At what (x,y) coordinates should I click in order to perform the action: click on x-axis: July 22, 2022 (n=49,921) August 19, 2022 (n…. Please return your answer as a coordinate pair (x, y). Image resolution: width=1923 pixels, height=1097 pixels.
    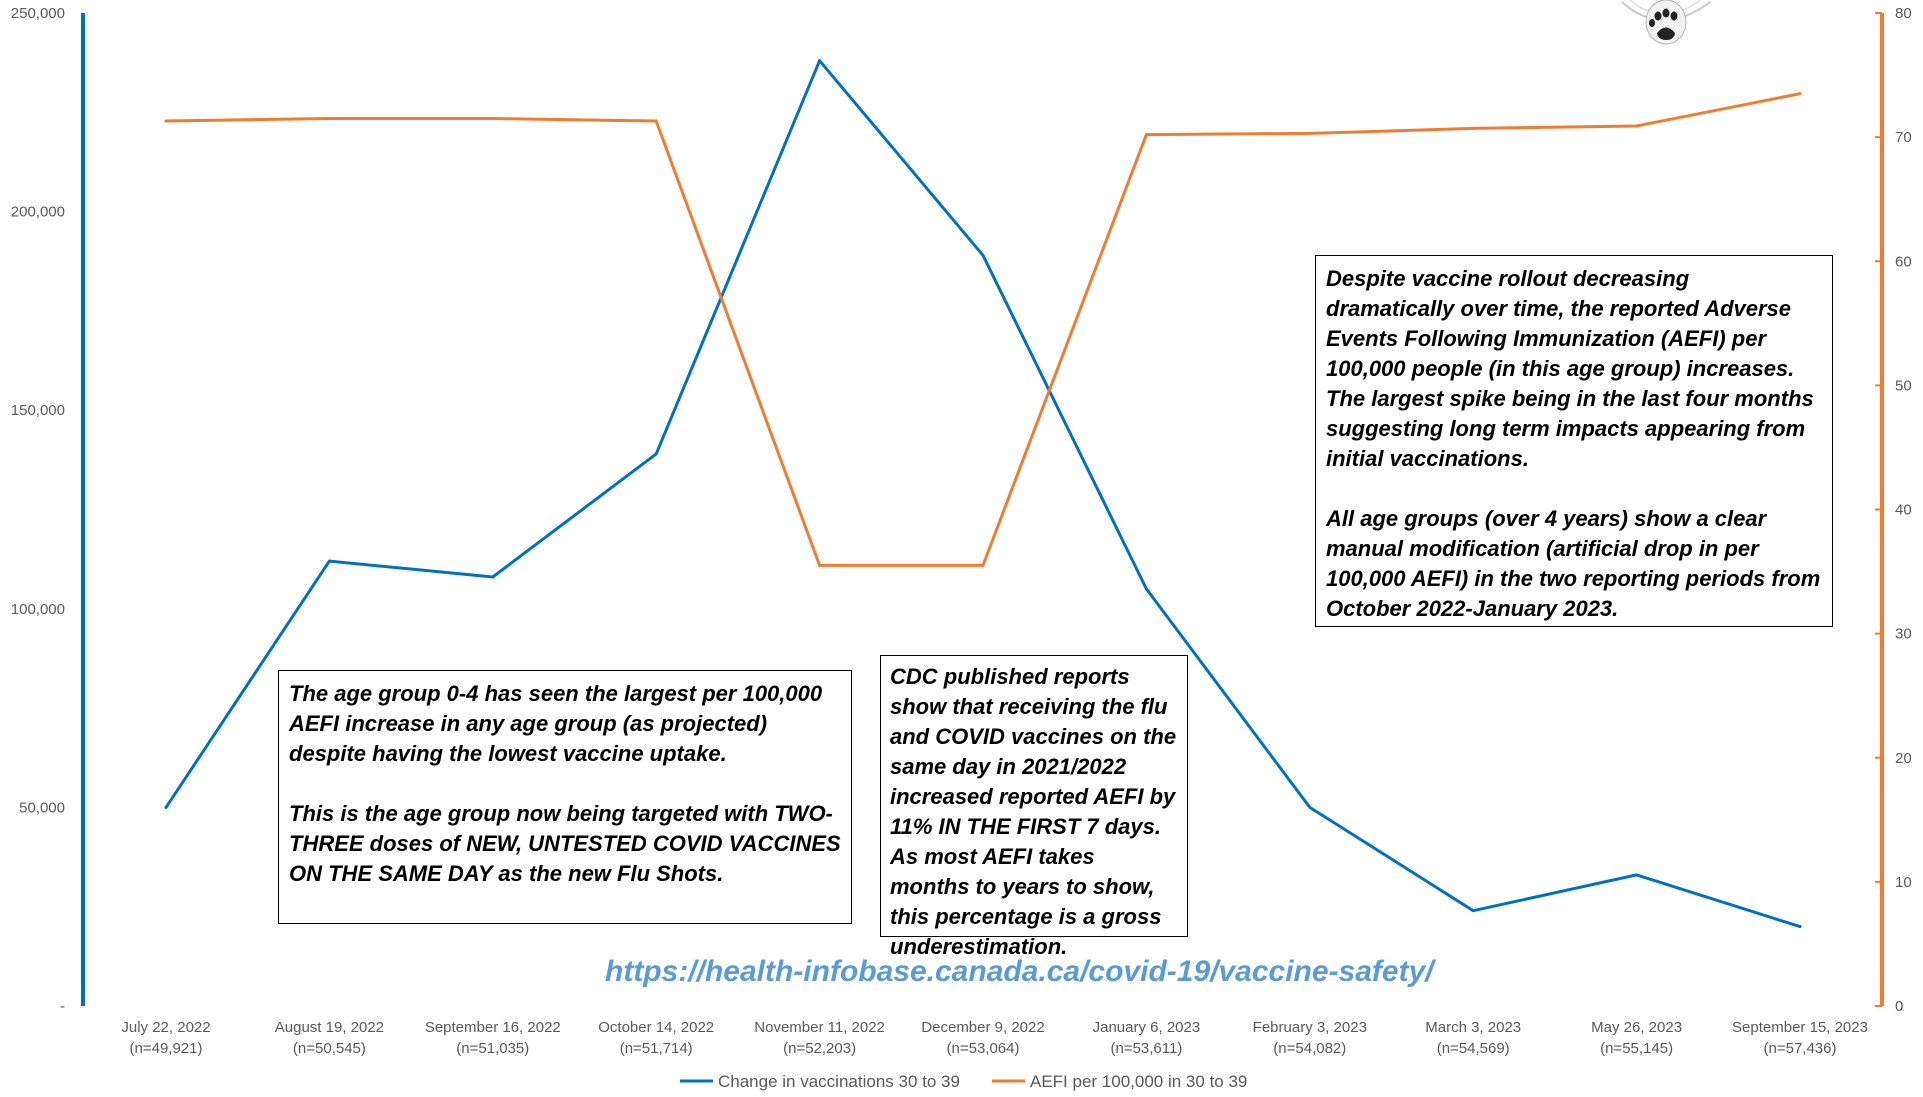
    Looking at the image, I should click on (994, 1038).